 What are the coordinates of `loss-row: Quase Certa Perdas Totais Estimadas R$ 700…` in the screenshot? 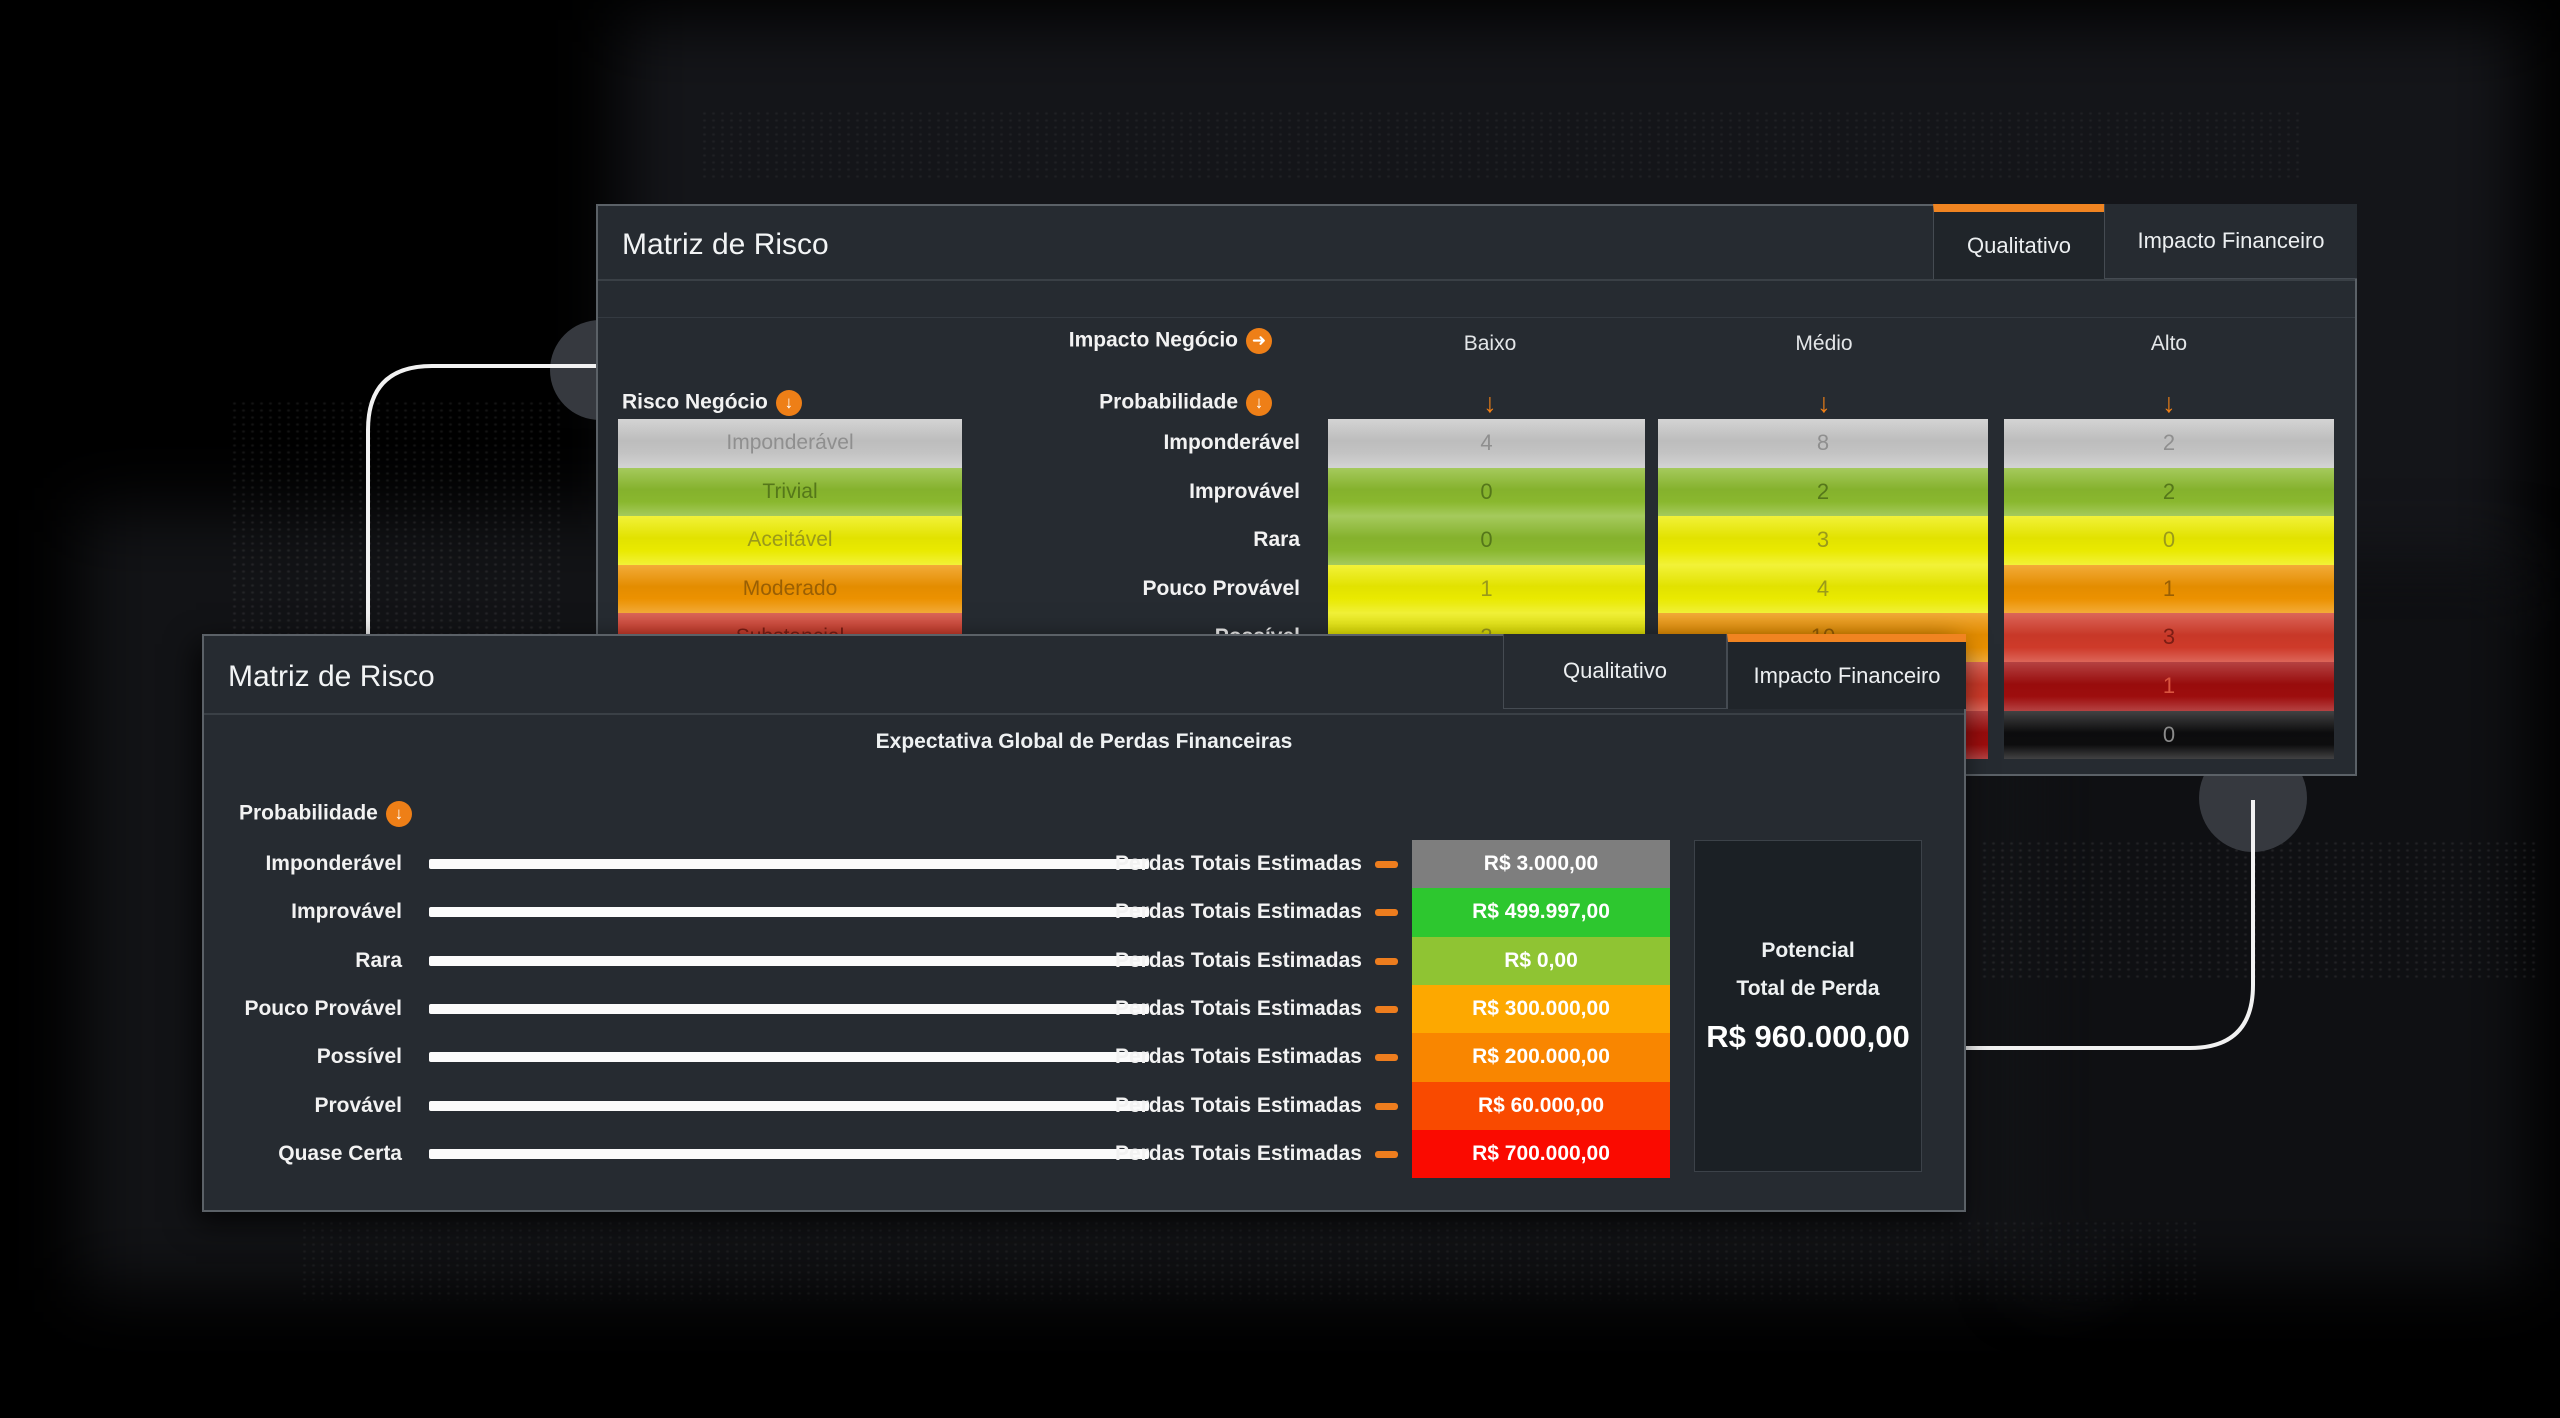 It's located at (1084, 1154).